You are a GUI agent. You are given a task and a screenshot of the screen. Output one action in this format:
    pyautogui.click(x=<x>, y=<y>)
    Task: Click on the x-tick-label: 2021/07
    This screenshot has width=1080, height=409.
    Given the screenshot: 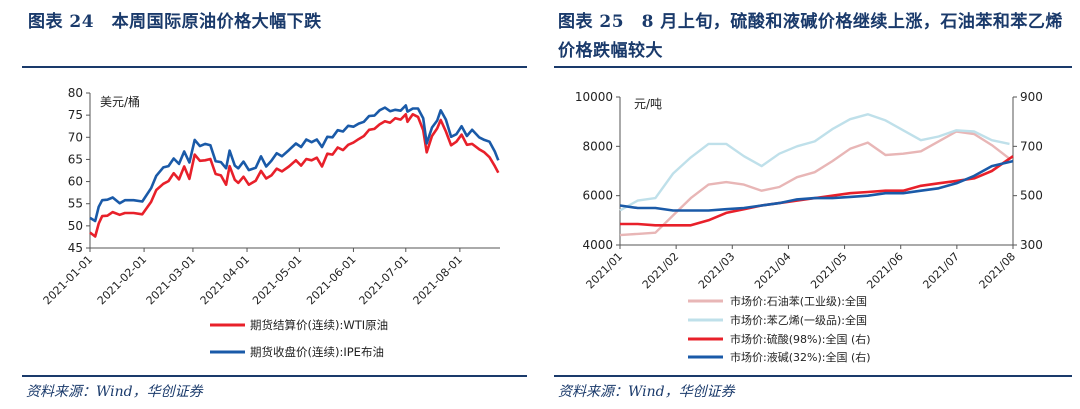 What is the action you would take?
    pyautogui.click(x=941, y=271)
    